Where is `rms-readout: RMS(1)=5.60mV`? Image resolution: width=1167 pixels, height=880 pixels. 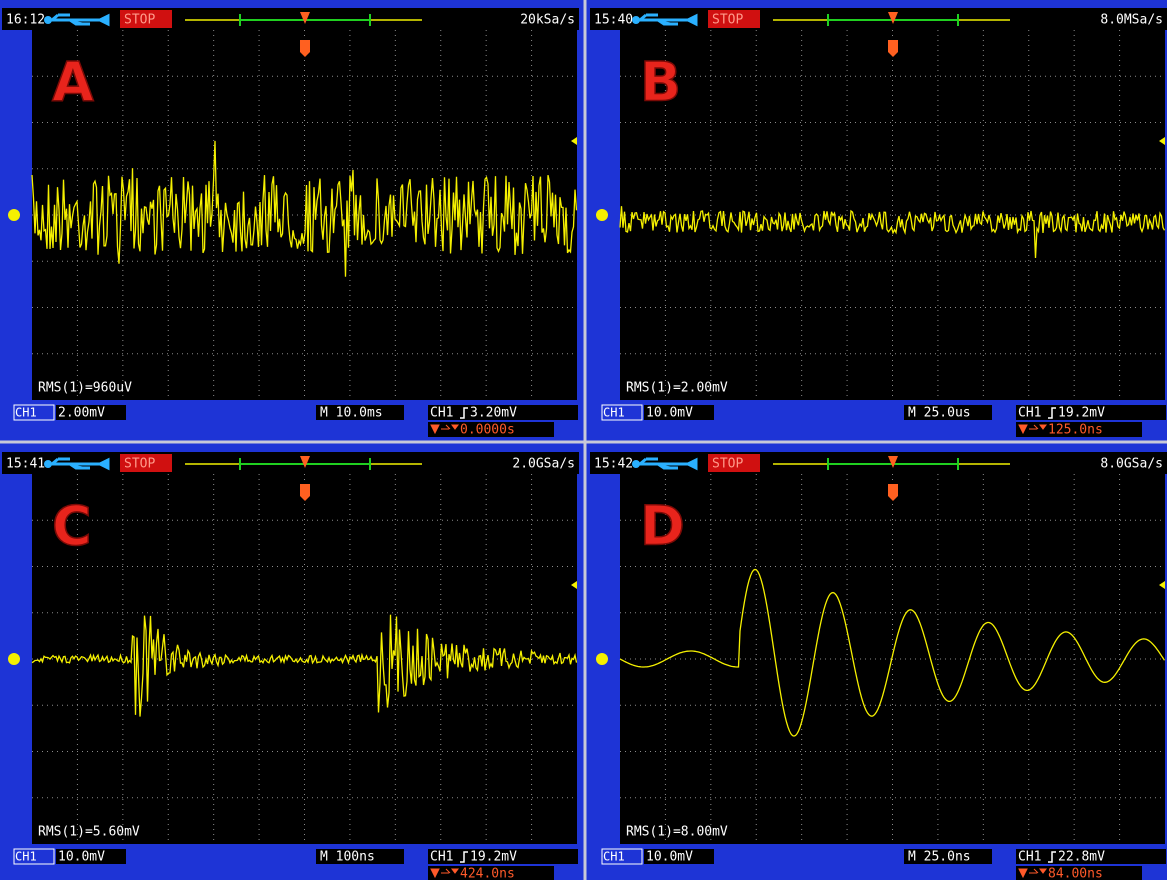
rms-readout: RMS(1)=5.60mV is located at coordinates (89, 832).